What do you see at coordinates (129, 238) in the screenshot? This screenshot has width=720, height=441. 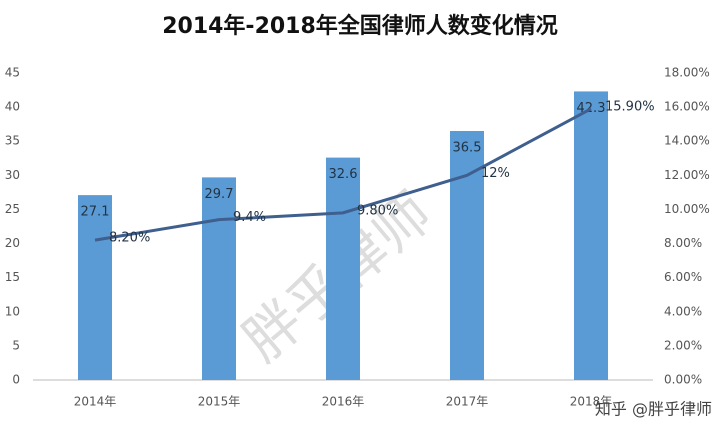 I see `line-value-label: 8.20%` at bounding box center [129, 238].